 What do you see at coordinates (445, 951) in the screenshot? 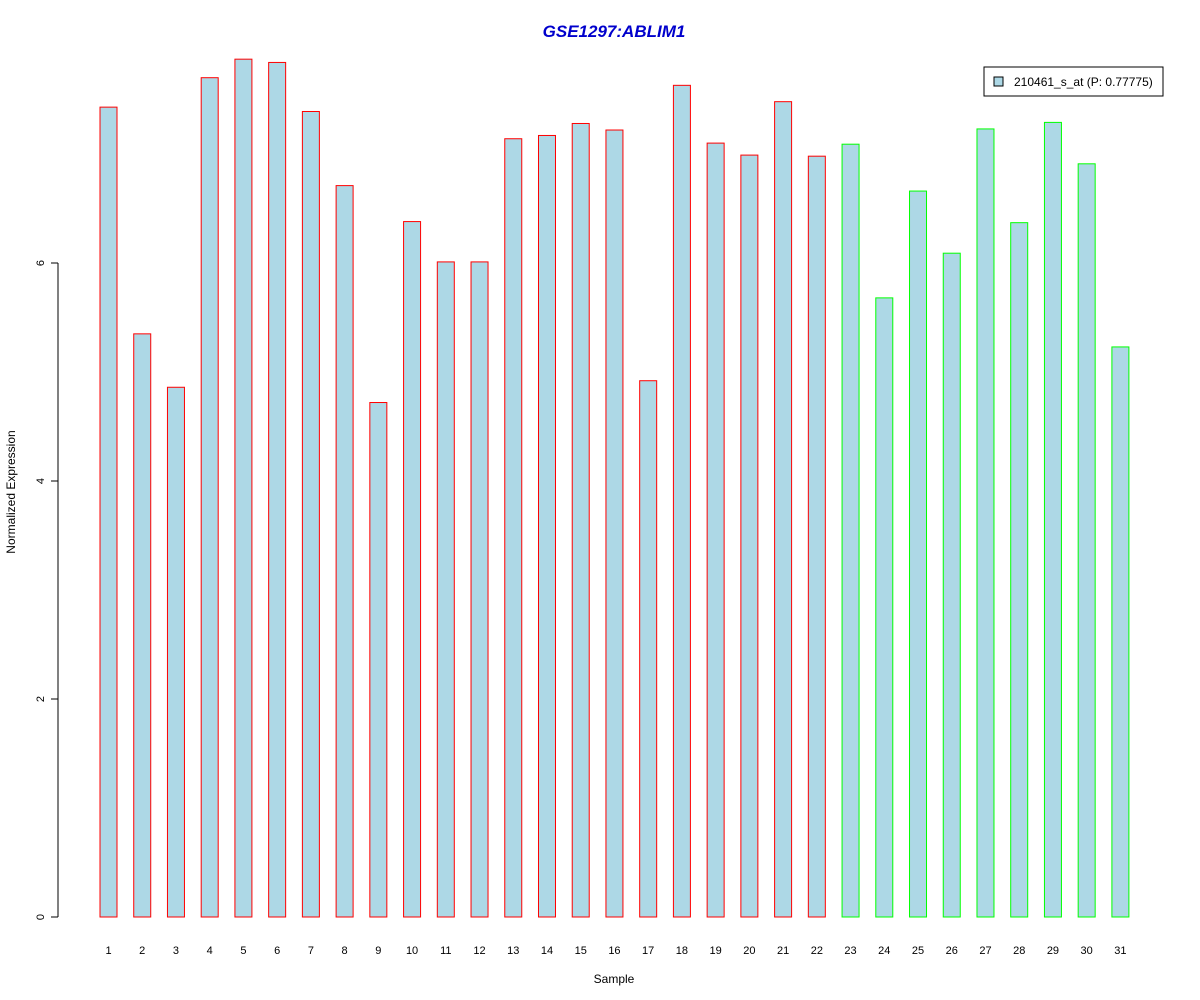
I see `x-tick-label: 11` at bounding box center [445, 951].